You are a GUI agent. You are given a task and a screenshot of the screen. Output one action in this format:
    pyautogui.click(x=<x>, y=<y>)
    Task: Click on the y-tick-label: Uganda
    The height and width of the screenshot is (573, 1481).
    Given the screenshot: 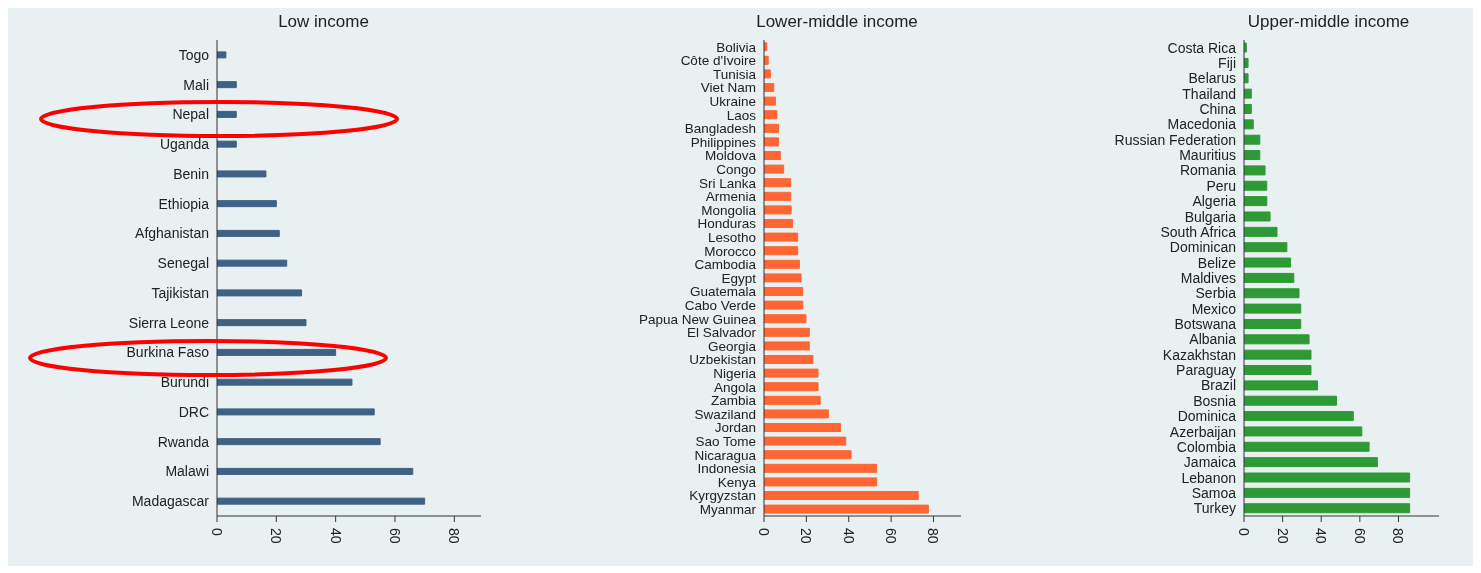 What is the action you would take?
    pyautogui.click(x=184, y=144)
    